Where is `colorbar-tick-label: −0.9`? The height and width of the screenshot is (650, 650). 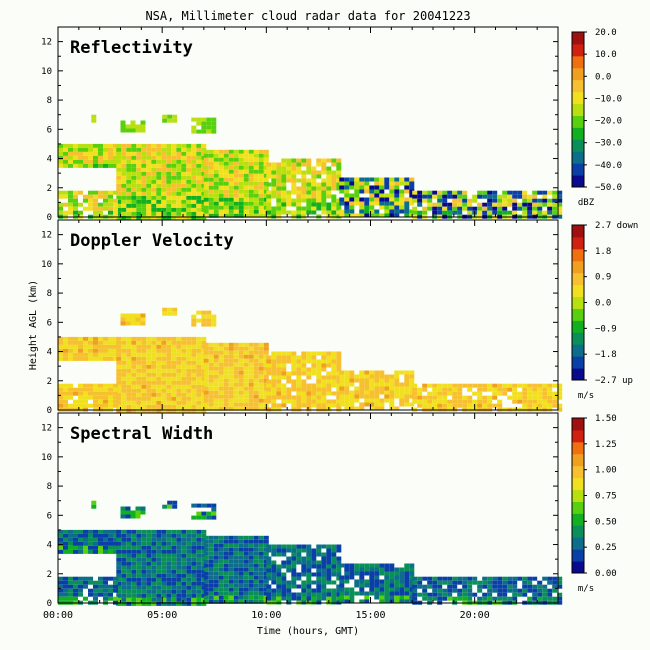 colorbar-tick-label: −0.9 is located at coordinates (606, 329).